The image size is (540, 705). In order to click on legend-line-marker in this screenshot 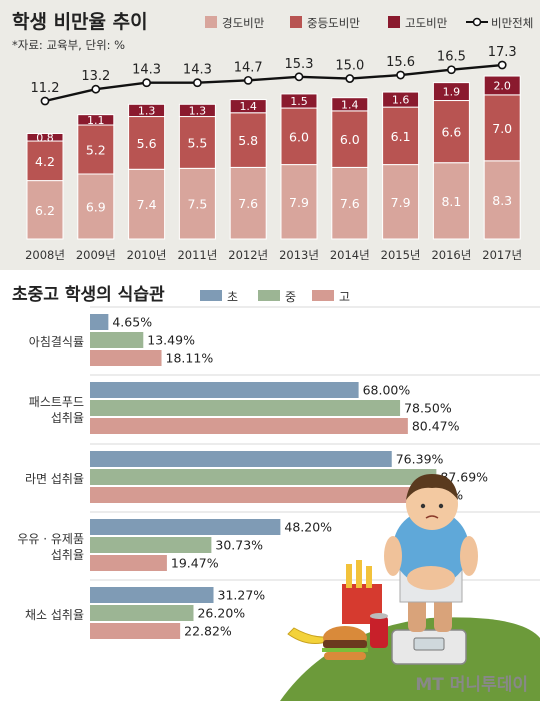, I will do `click(477, 22)`.